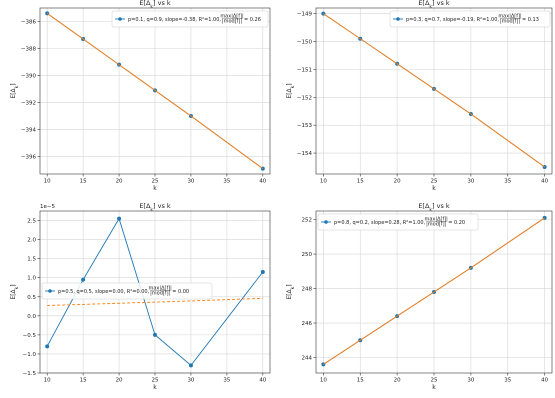 This screenshot has height=398, width=555. Describe the element at coordinates (29, 157) in the screenshot. I see `y-tick-label: −396` at that location.